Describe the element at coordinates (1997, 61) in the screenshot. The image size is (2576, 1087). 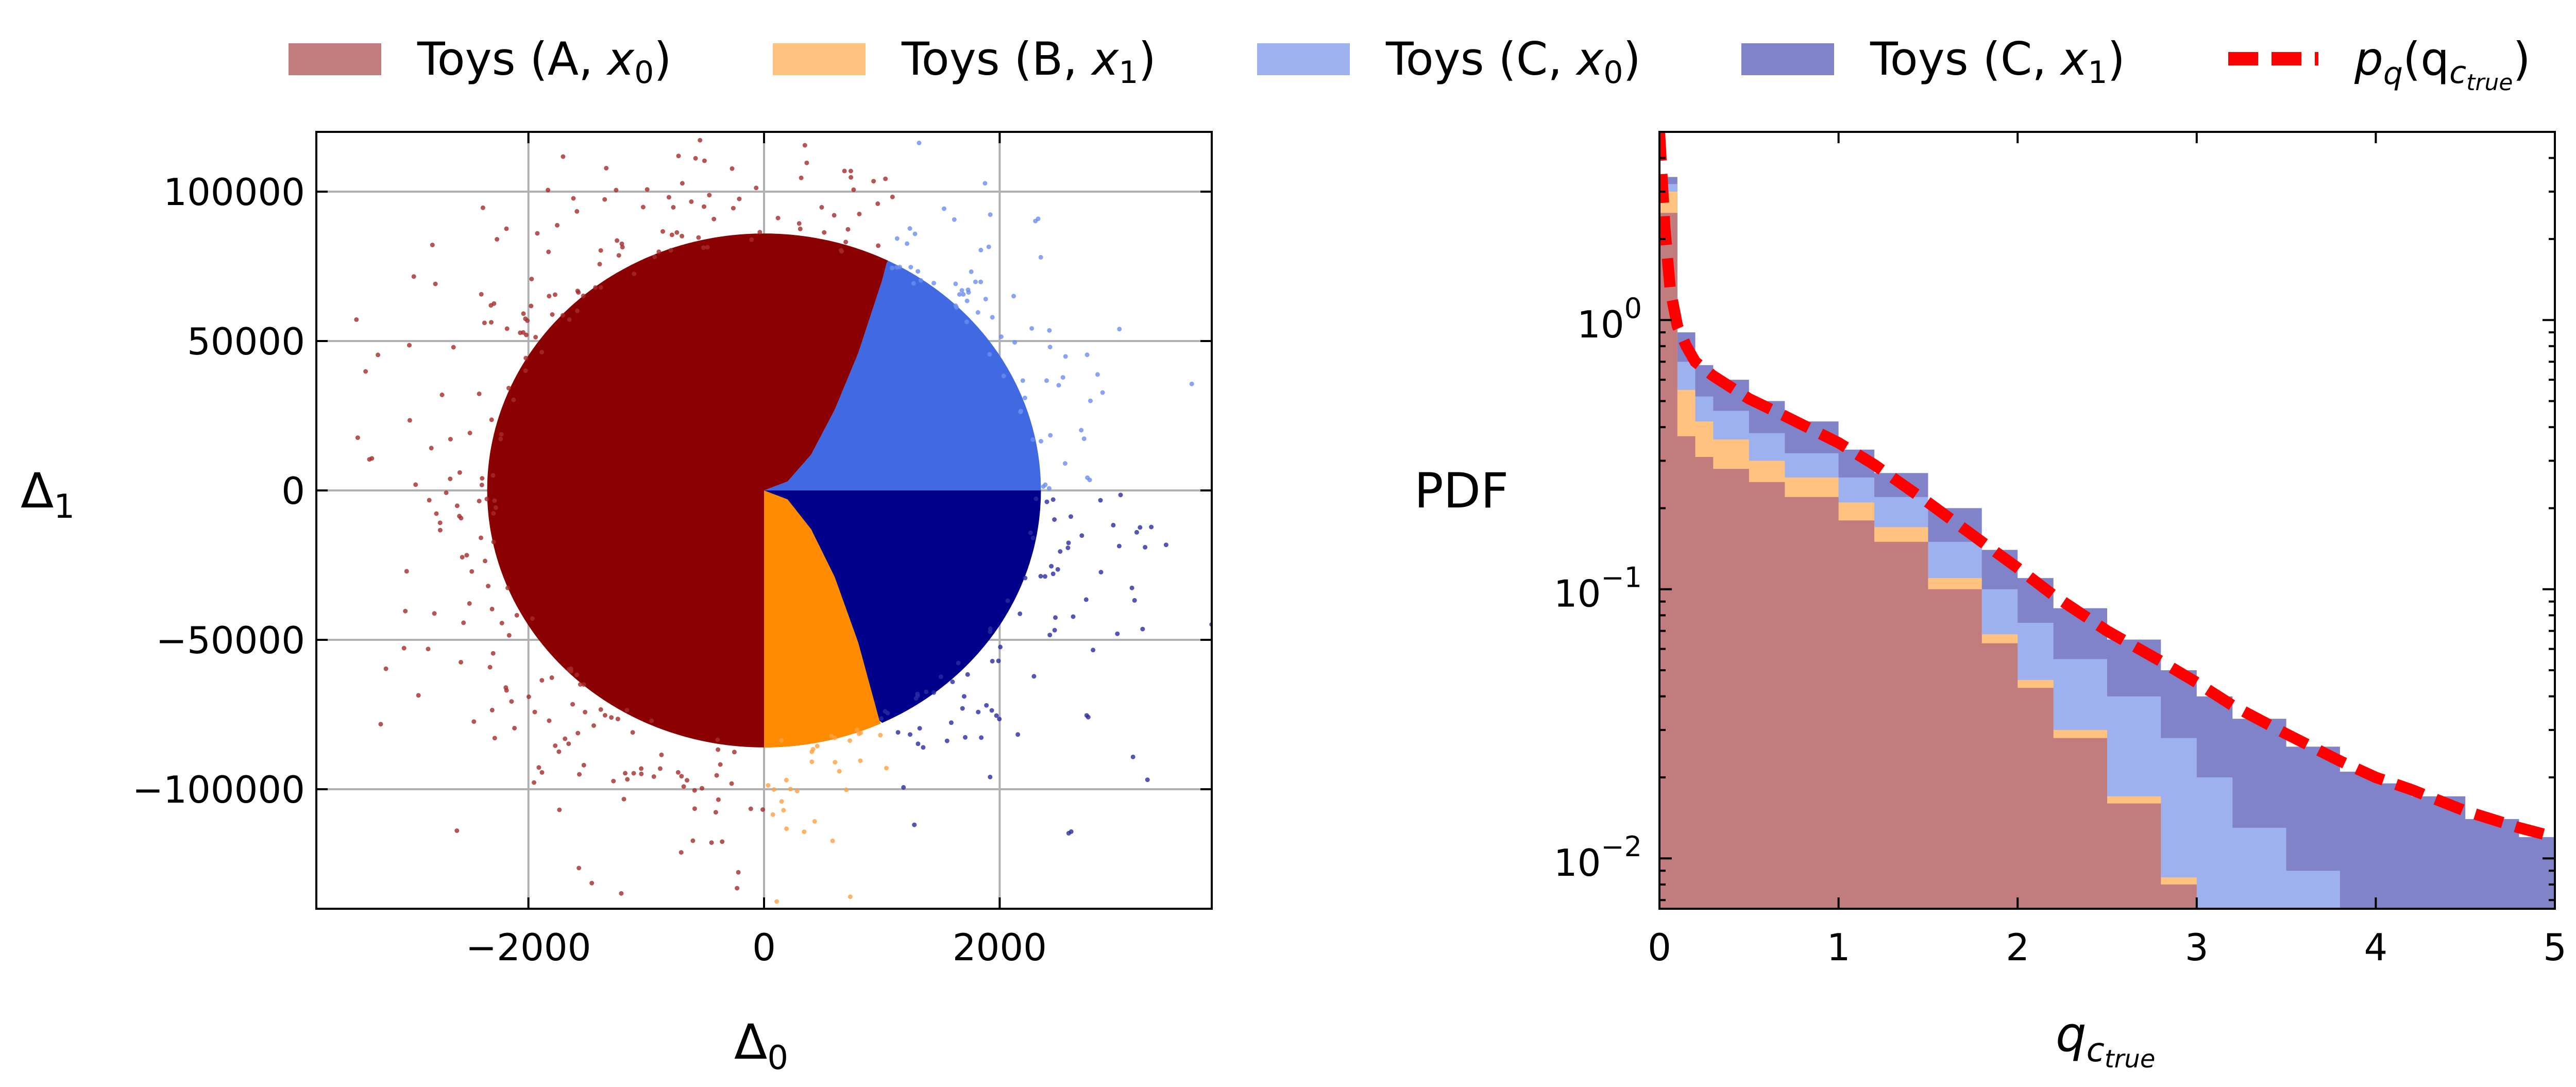
I see `legend-label: Toys (C, x1)` at that location.